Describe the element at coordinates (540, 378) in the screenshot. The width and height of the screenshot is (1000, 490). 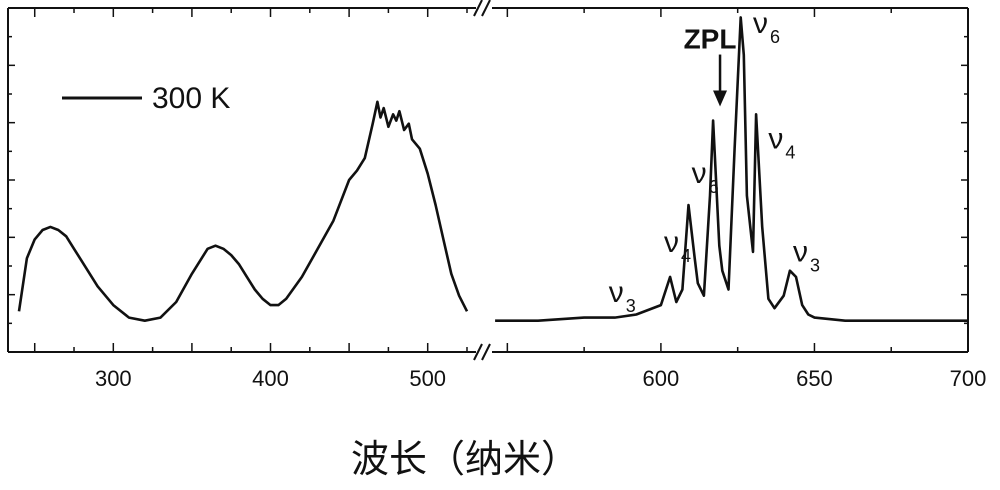
I see `tick-labels: 300 400 500 600 650 700` at that location.